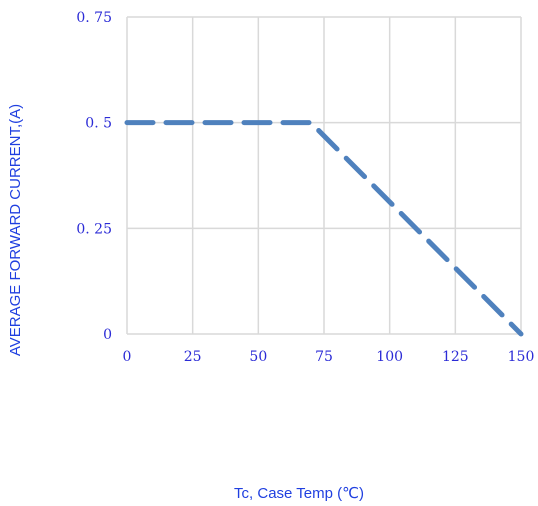  I want to click on x-tick-label: 125, so click(455, 357).